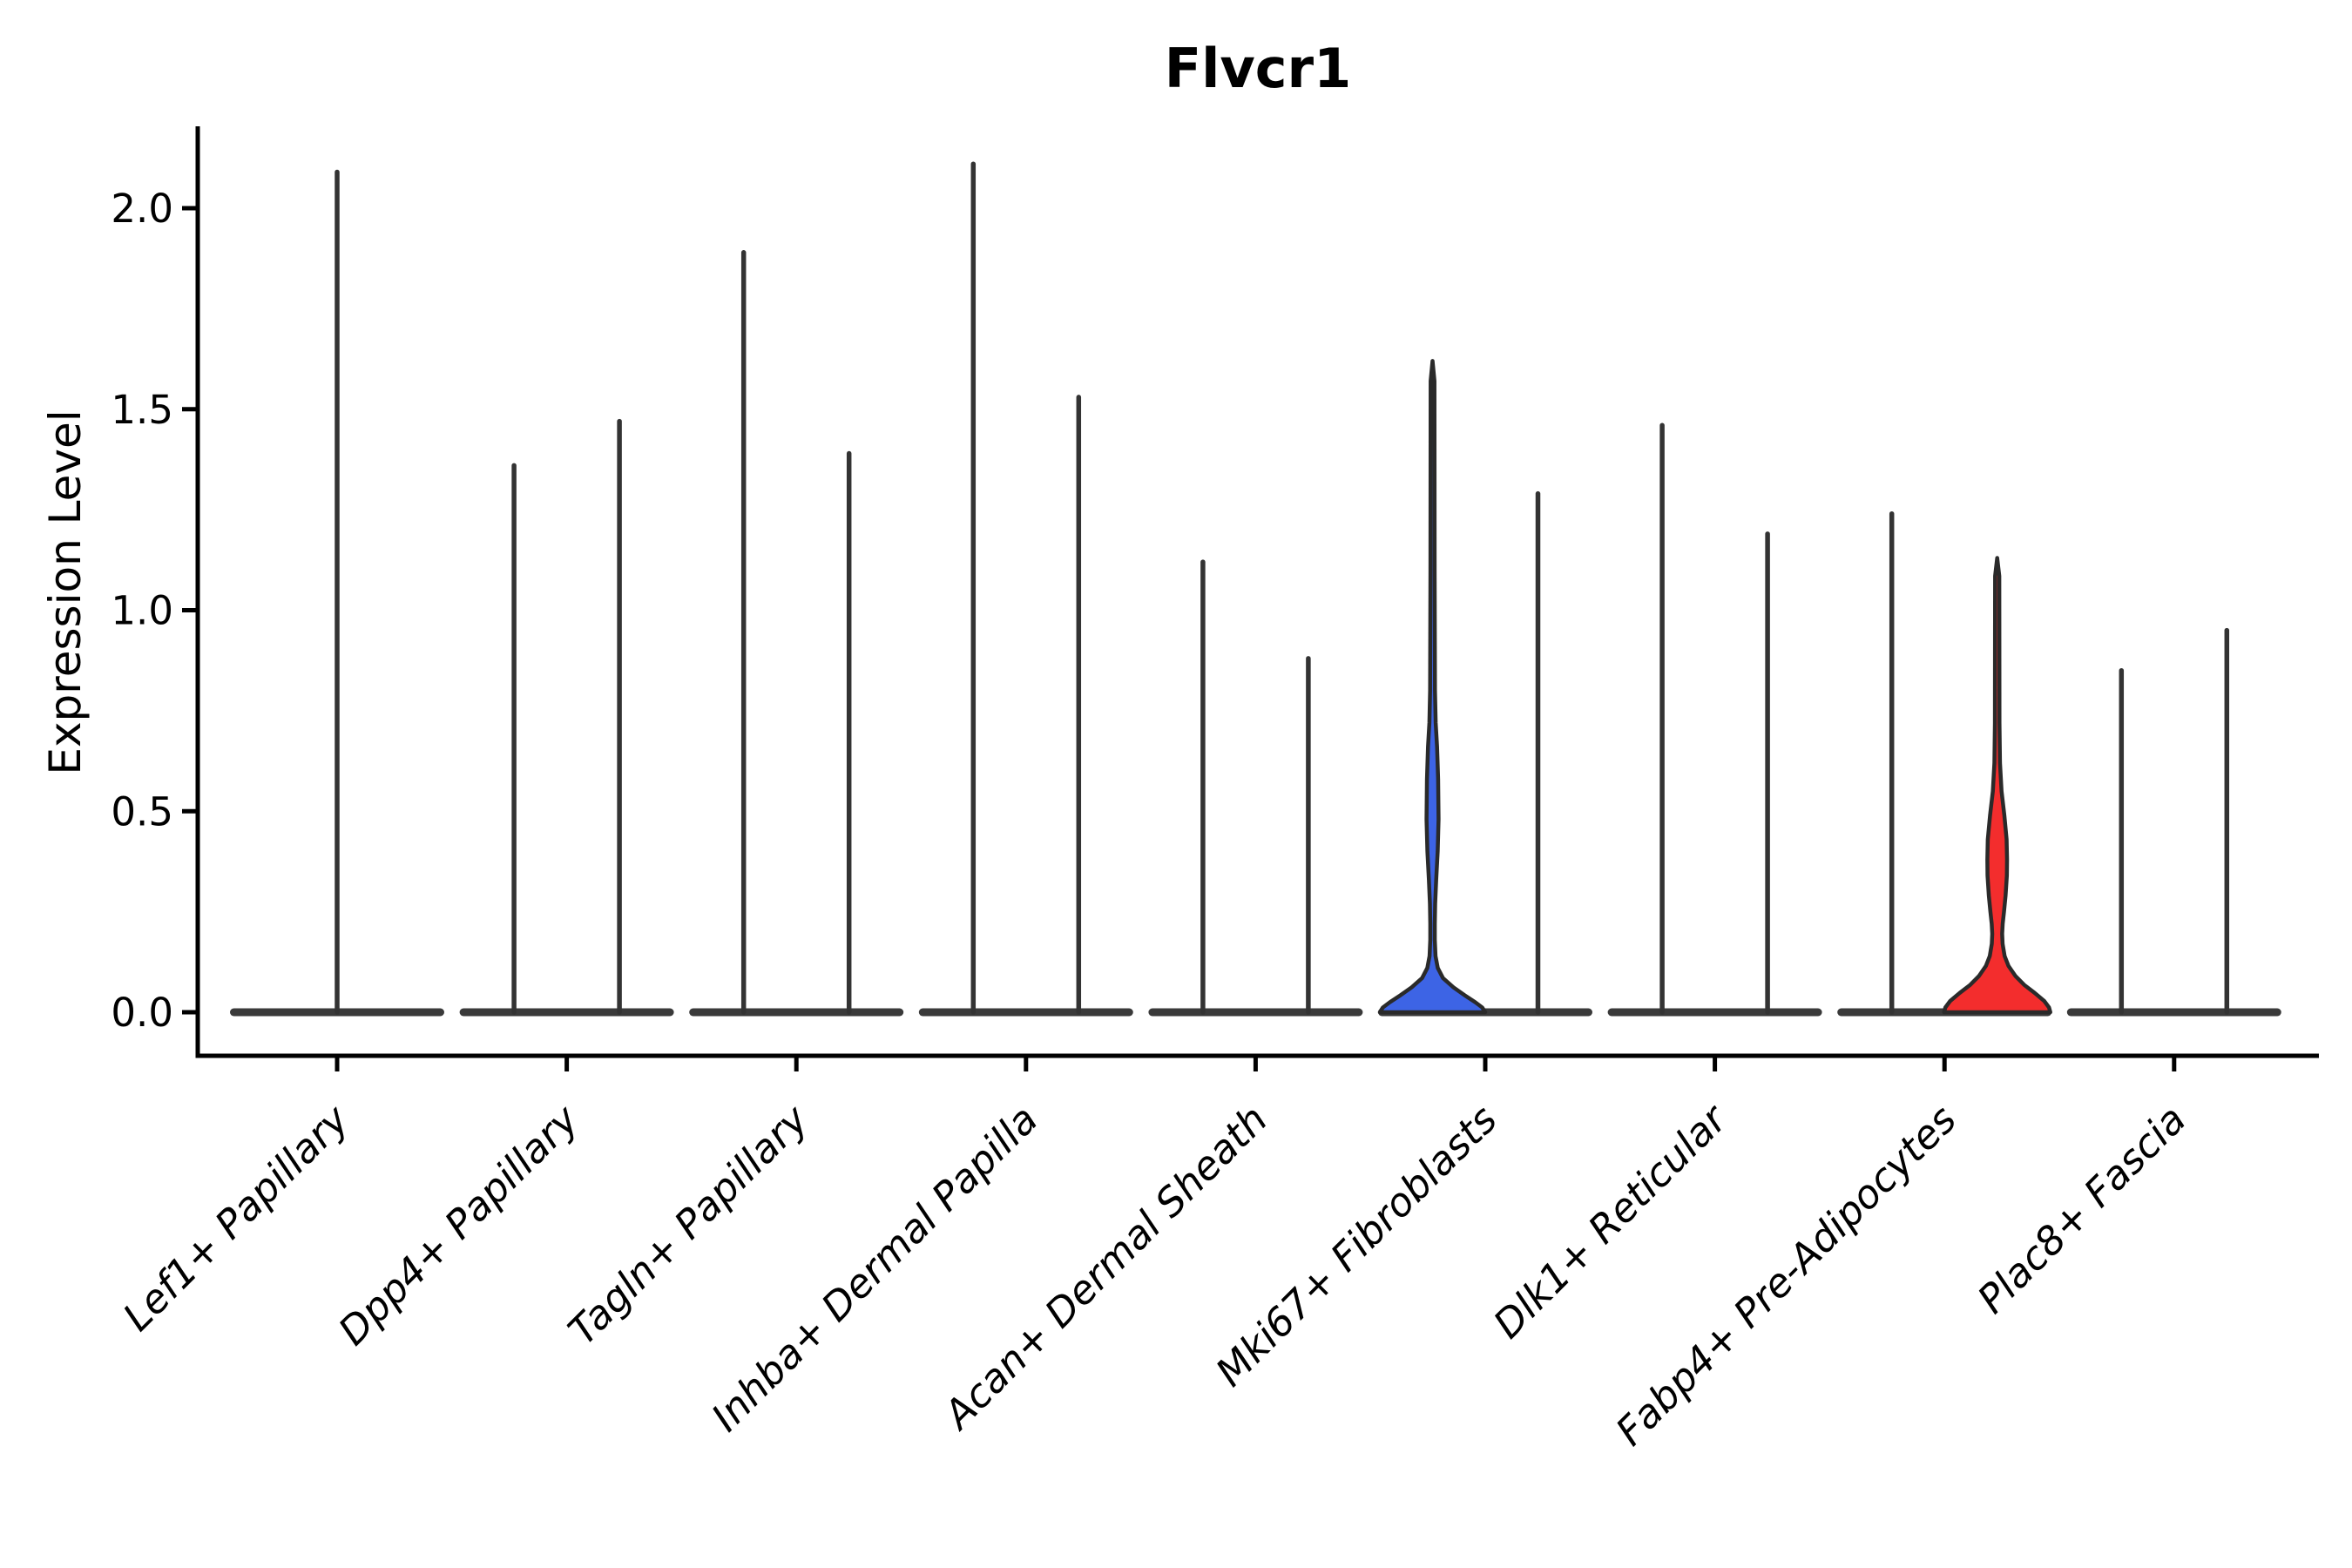  I want to click on plot-title: Flvcr1, so click(1258, 68).